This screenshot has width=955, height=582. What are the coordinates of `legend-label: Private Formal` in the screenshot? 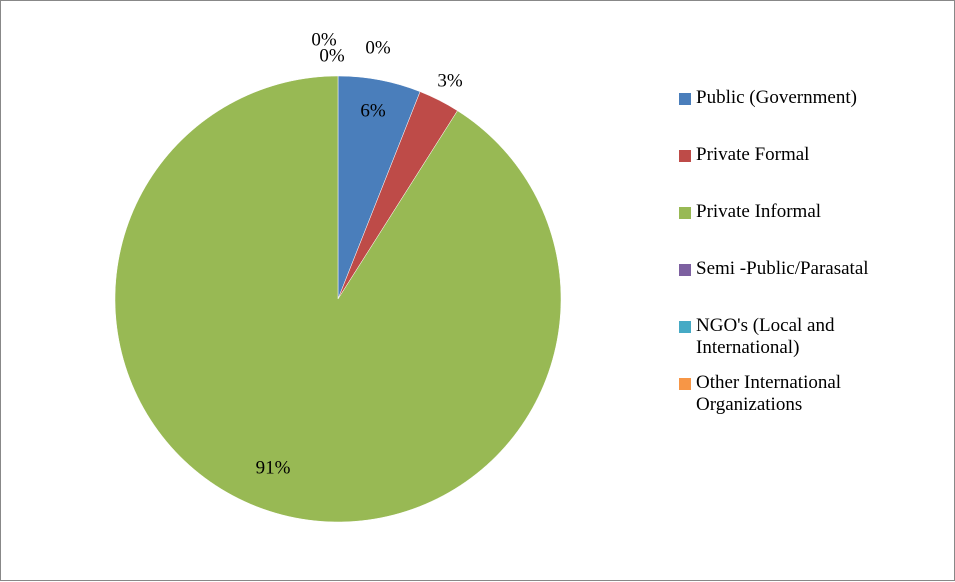 It's located at (753, 154).